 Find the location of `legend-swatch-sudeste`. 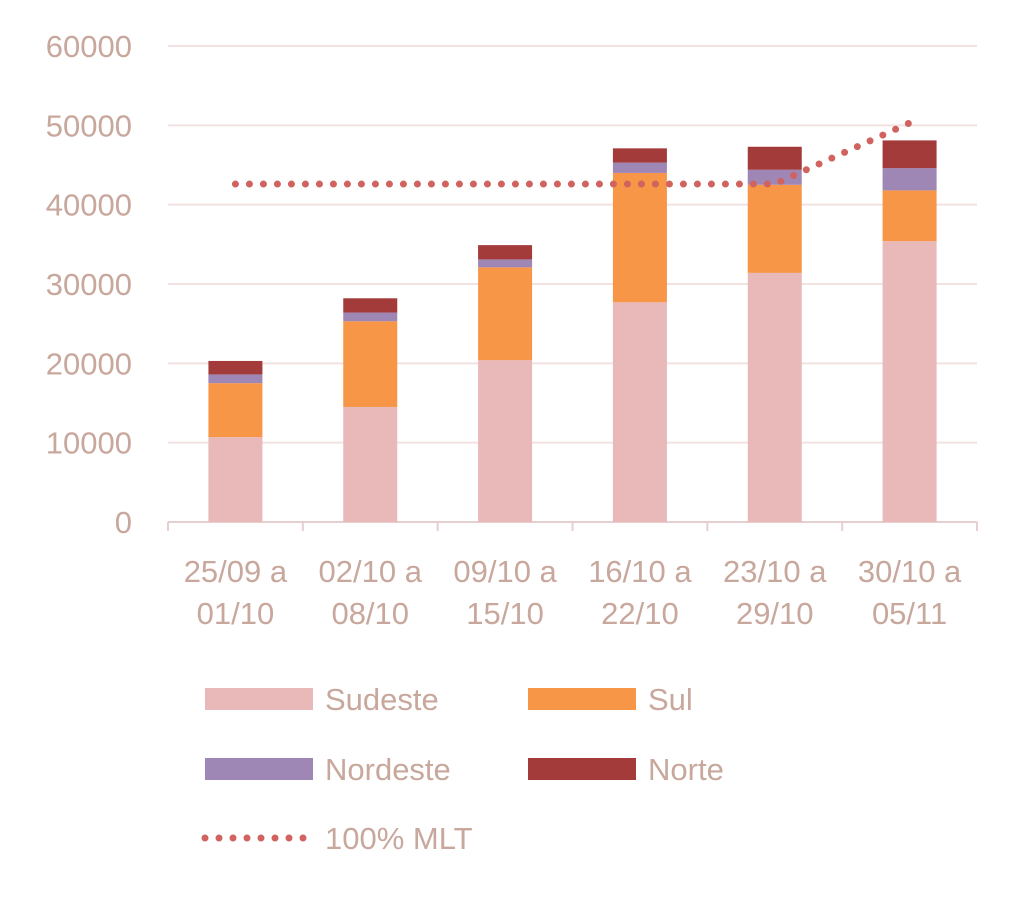

legend-swatch-sudeste is located at coordinates (259, 699).